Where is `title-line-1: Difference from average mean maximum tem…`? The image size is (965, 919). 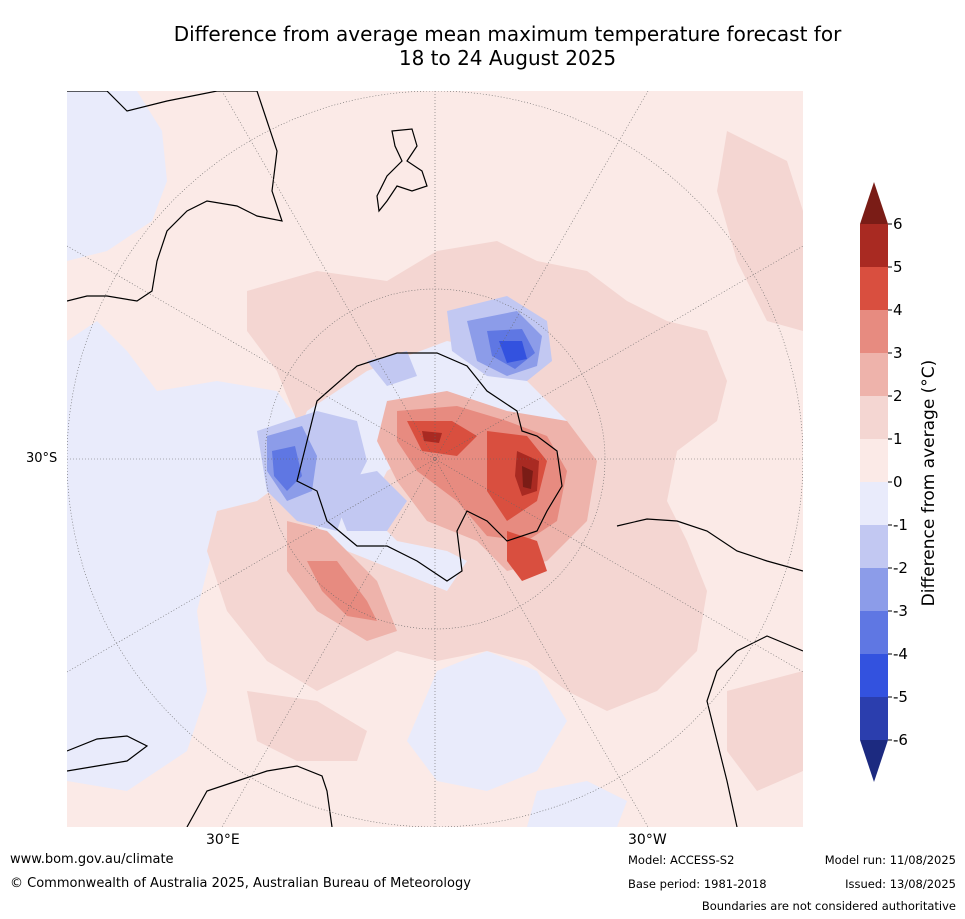
title-line-1: Difference from average mean maximum tem… is located at coordinates (507, 34).